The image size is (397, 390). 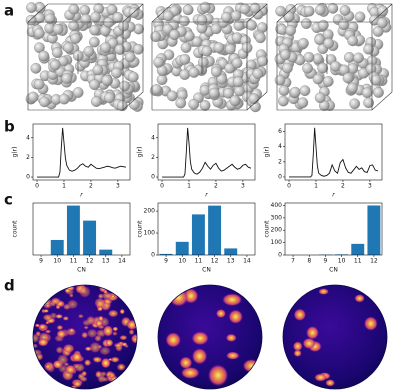 I want to click on y-axis-label: g(r), so click(x=15, y=152).